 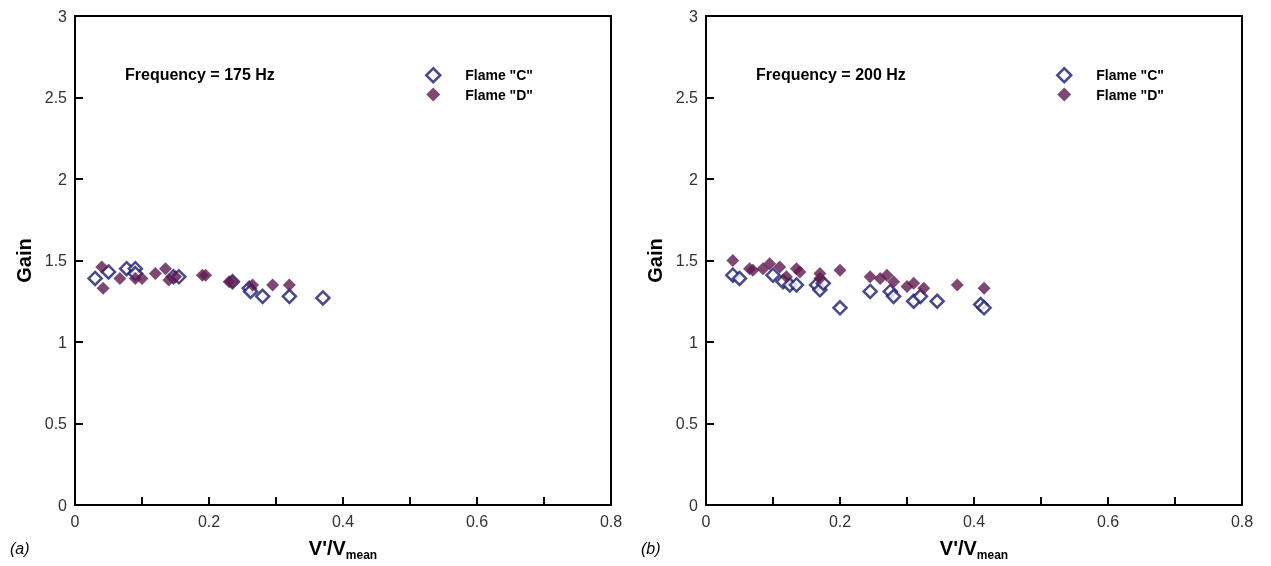 I want to click on annotation: Frequency = 200 Hz, so click(x=831, y=74).